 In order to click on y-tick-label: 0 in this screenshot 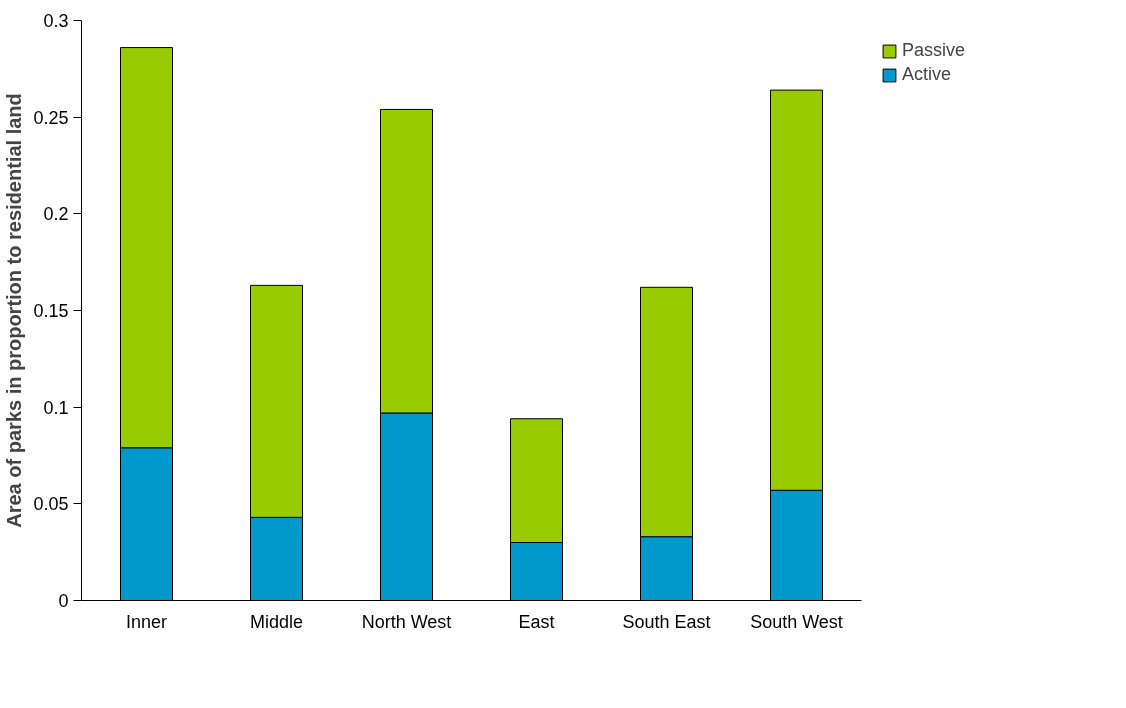, I will do `click(63, 601)`.